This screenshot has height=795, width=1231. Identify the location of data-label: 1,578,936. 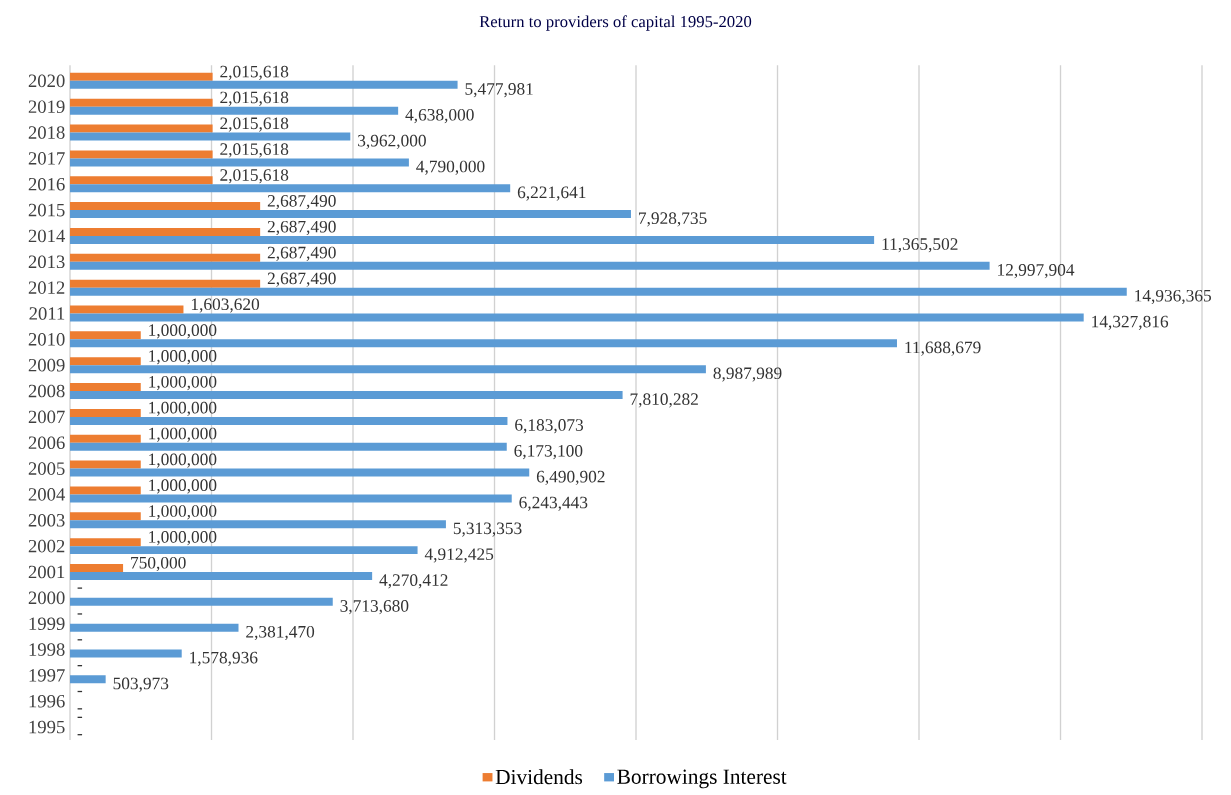
(224, 658).